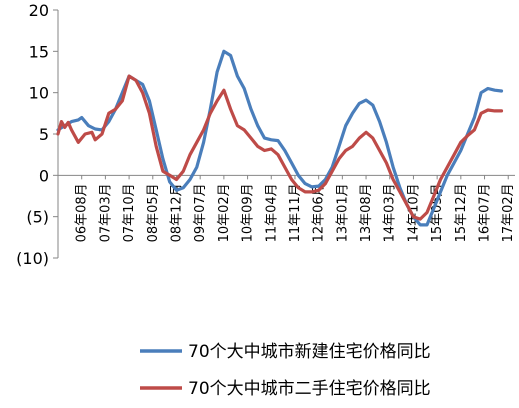 This screenshot has width=519, height=408. Describe the element at coordinates (44, 134) in the screenshot. I see `y-tick-label: 5` at that location.